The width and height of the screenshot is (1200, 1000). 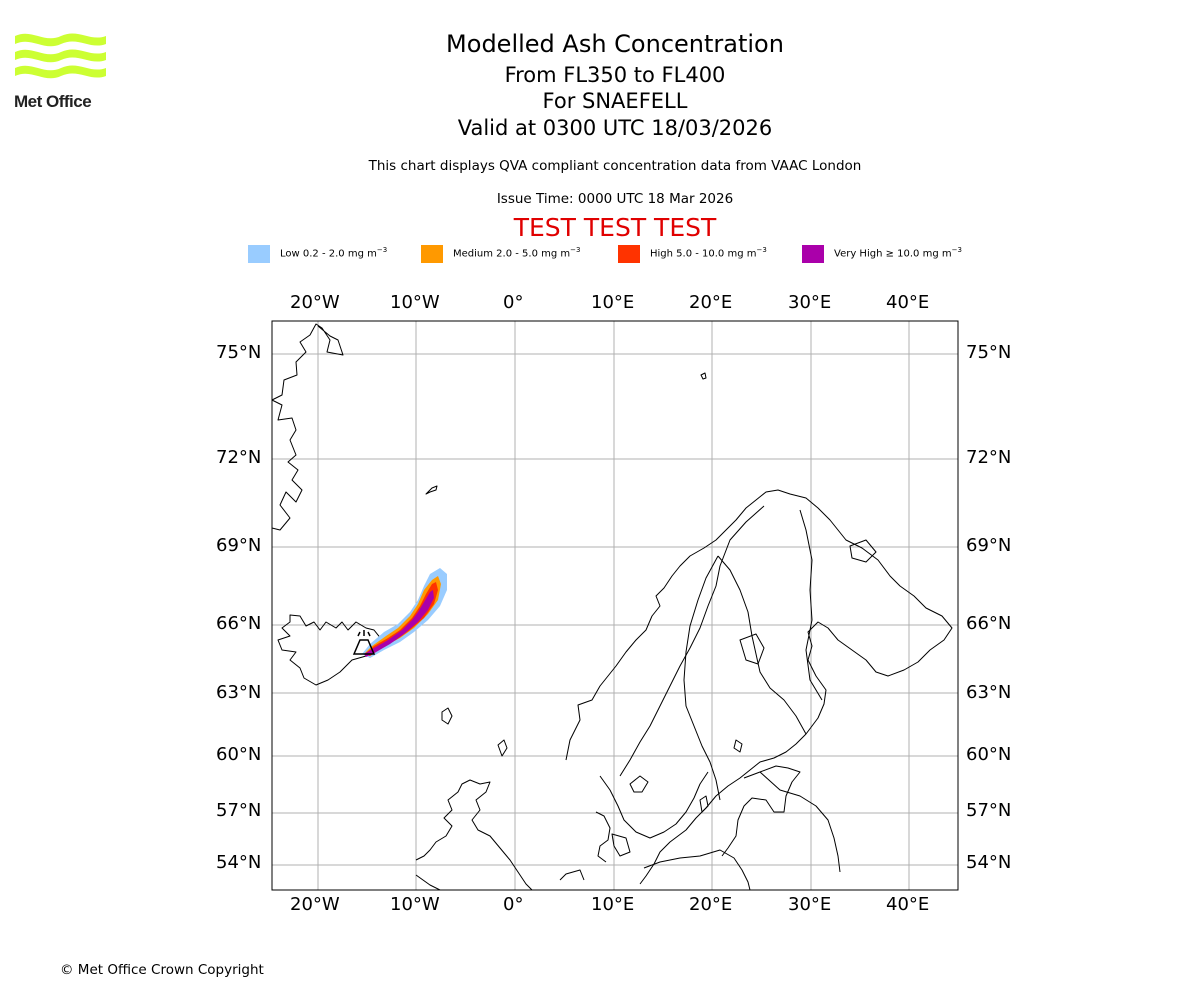 What do you see at coordinates (513, 302) in the screenshot?
I see `lon-label-top: 0°` at bounding box center [513, 302].